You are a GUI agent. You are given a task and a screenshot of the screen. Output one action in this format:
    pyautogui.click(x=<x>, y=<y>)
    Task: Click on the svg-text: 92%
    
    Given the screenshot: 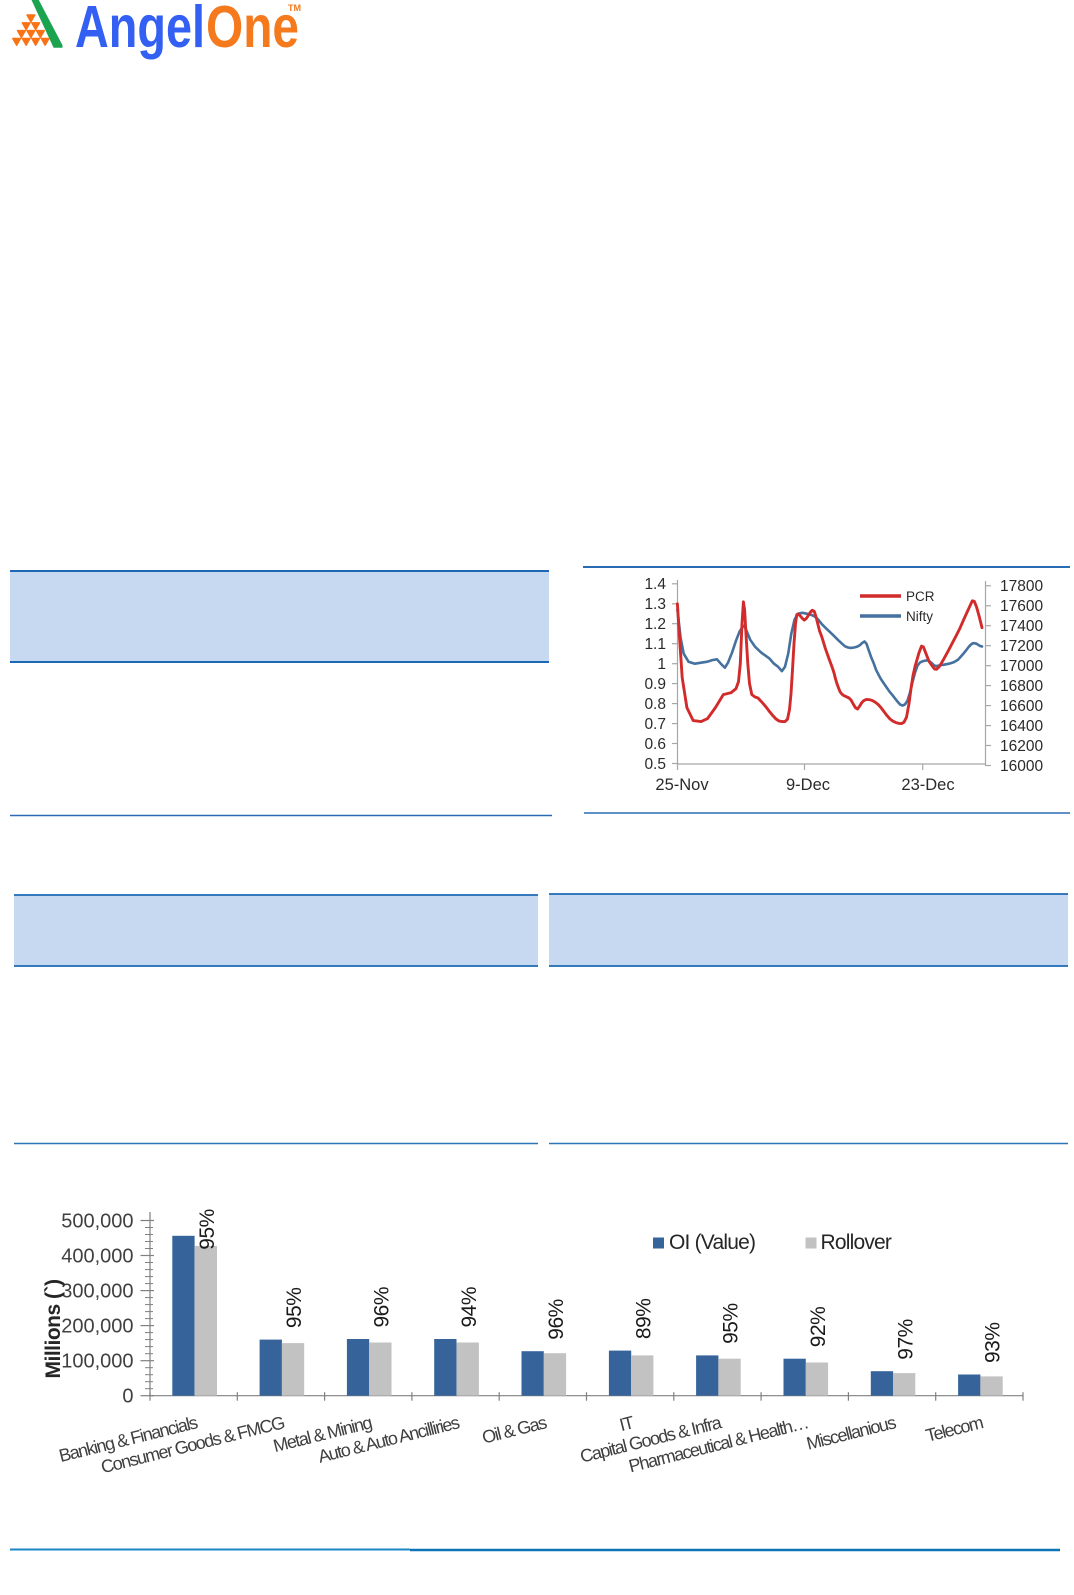 What is the action you would take?
    pyautogui.click(x=818, y=1327)
    